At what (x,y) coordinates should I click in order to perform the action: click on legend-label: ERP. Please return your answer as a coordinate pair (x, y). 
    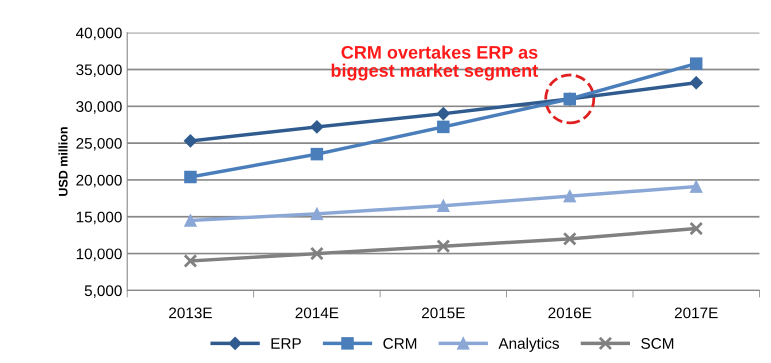
    Looking at the image, I should click on (286, 343).